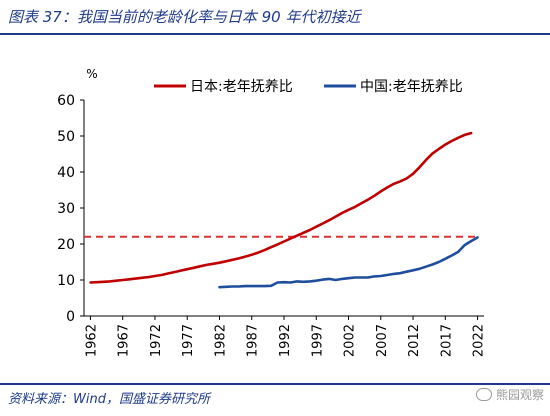 The image size is (550, 416). Describe the element at coordinates (70, 317) in the screenshot. I see `y-tick-label: 0` at that location.